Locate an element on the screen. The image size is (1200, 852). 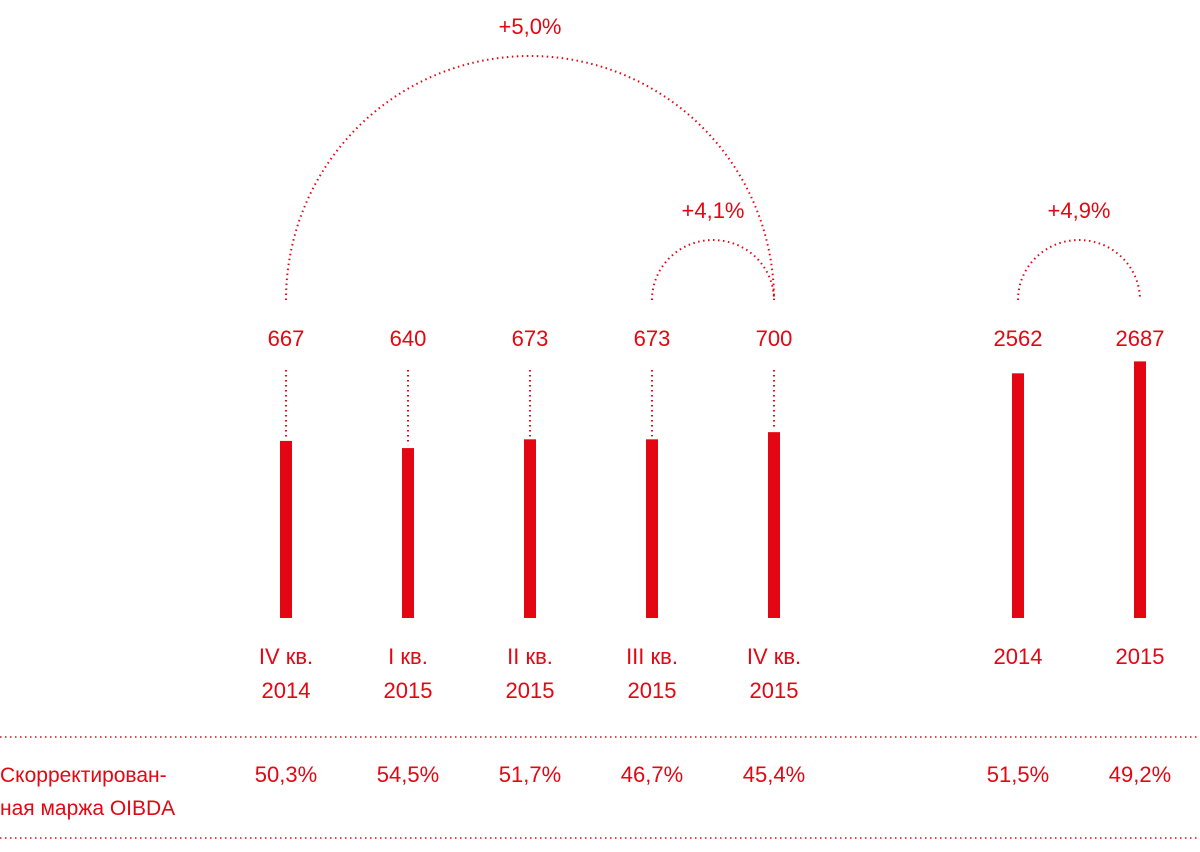
margin-value-0-4: 45,4% is located at coordinates (774, 774).